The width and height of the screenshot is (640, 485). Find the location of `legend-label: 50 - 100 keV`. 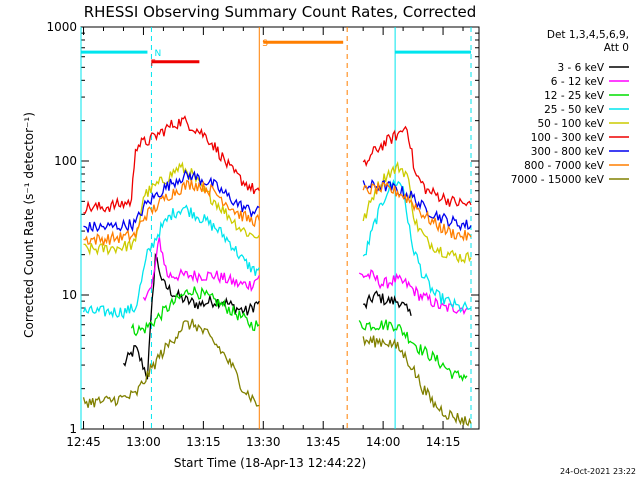

legend-label: 50 - 100 keV is located at coordinates (570, 124).